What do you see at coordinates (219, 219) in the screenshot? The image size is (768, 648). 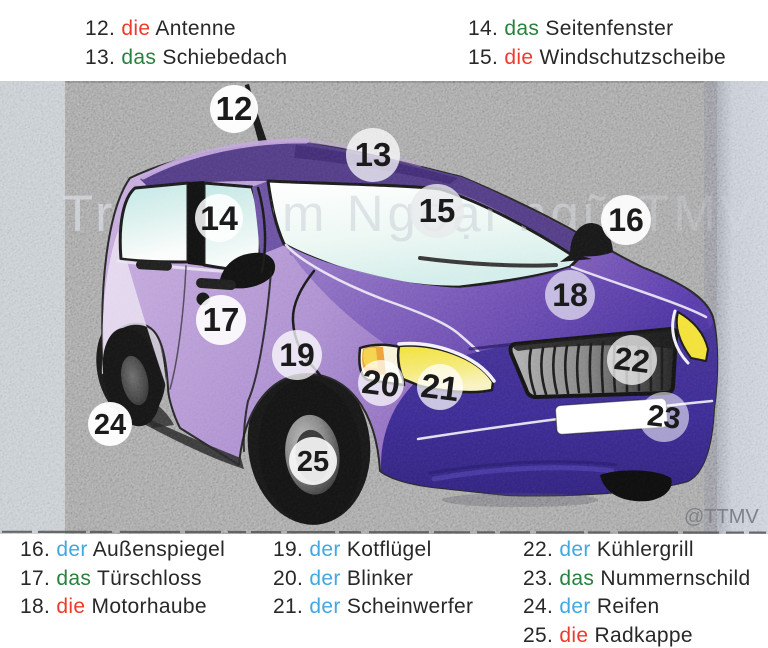 I see `svg-text: 14` at bounding box center [219, 219].